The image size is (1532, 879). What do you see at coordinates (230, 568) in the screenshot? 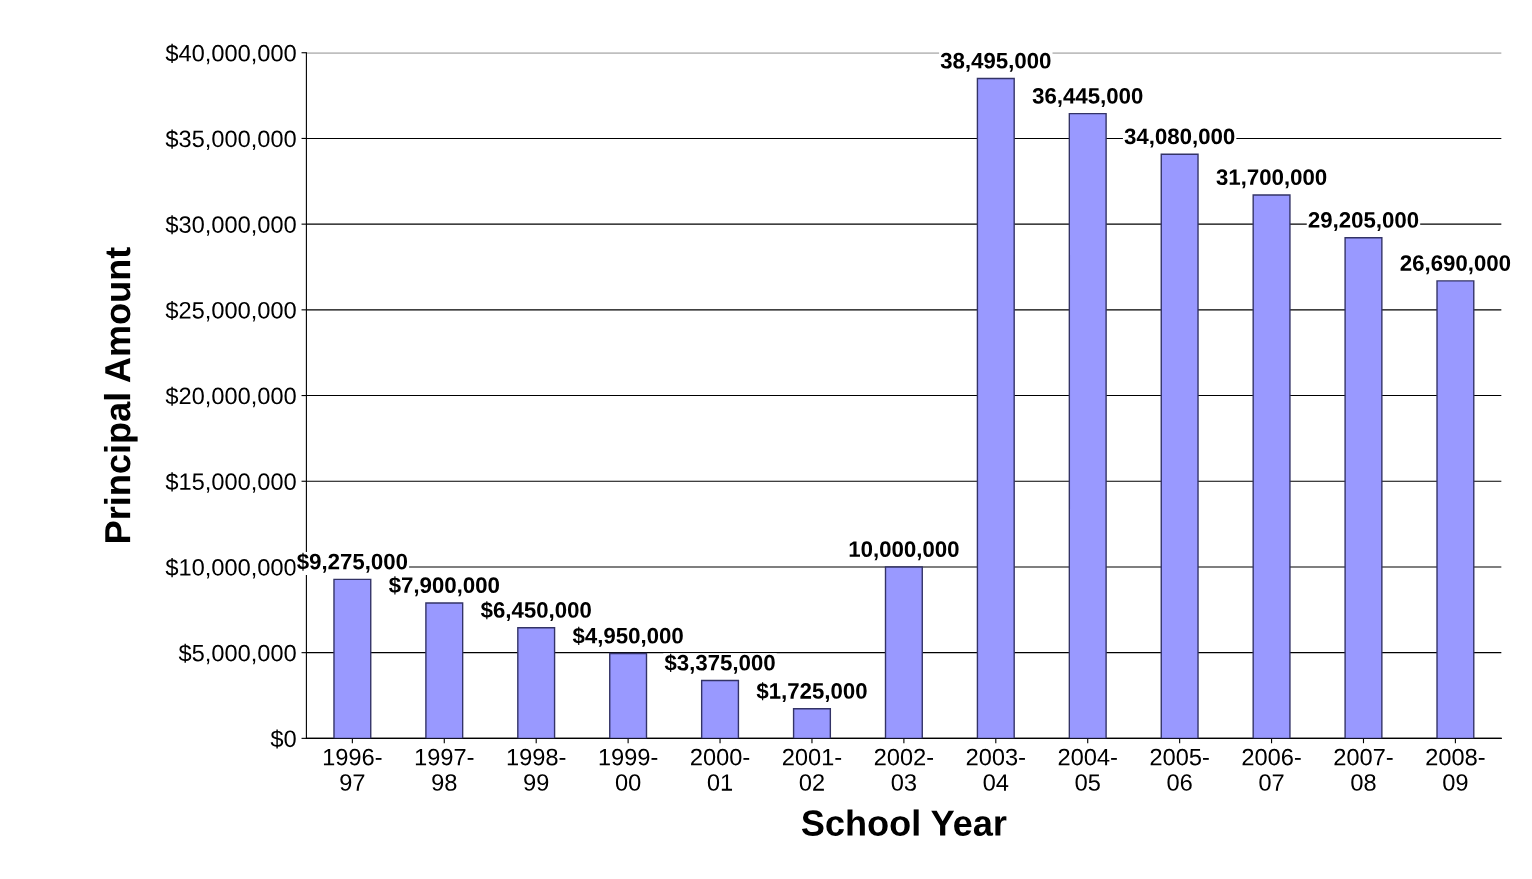
I see `y-tick-label: $10,000,000` at bounding box center [230, 568].